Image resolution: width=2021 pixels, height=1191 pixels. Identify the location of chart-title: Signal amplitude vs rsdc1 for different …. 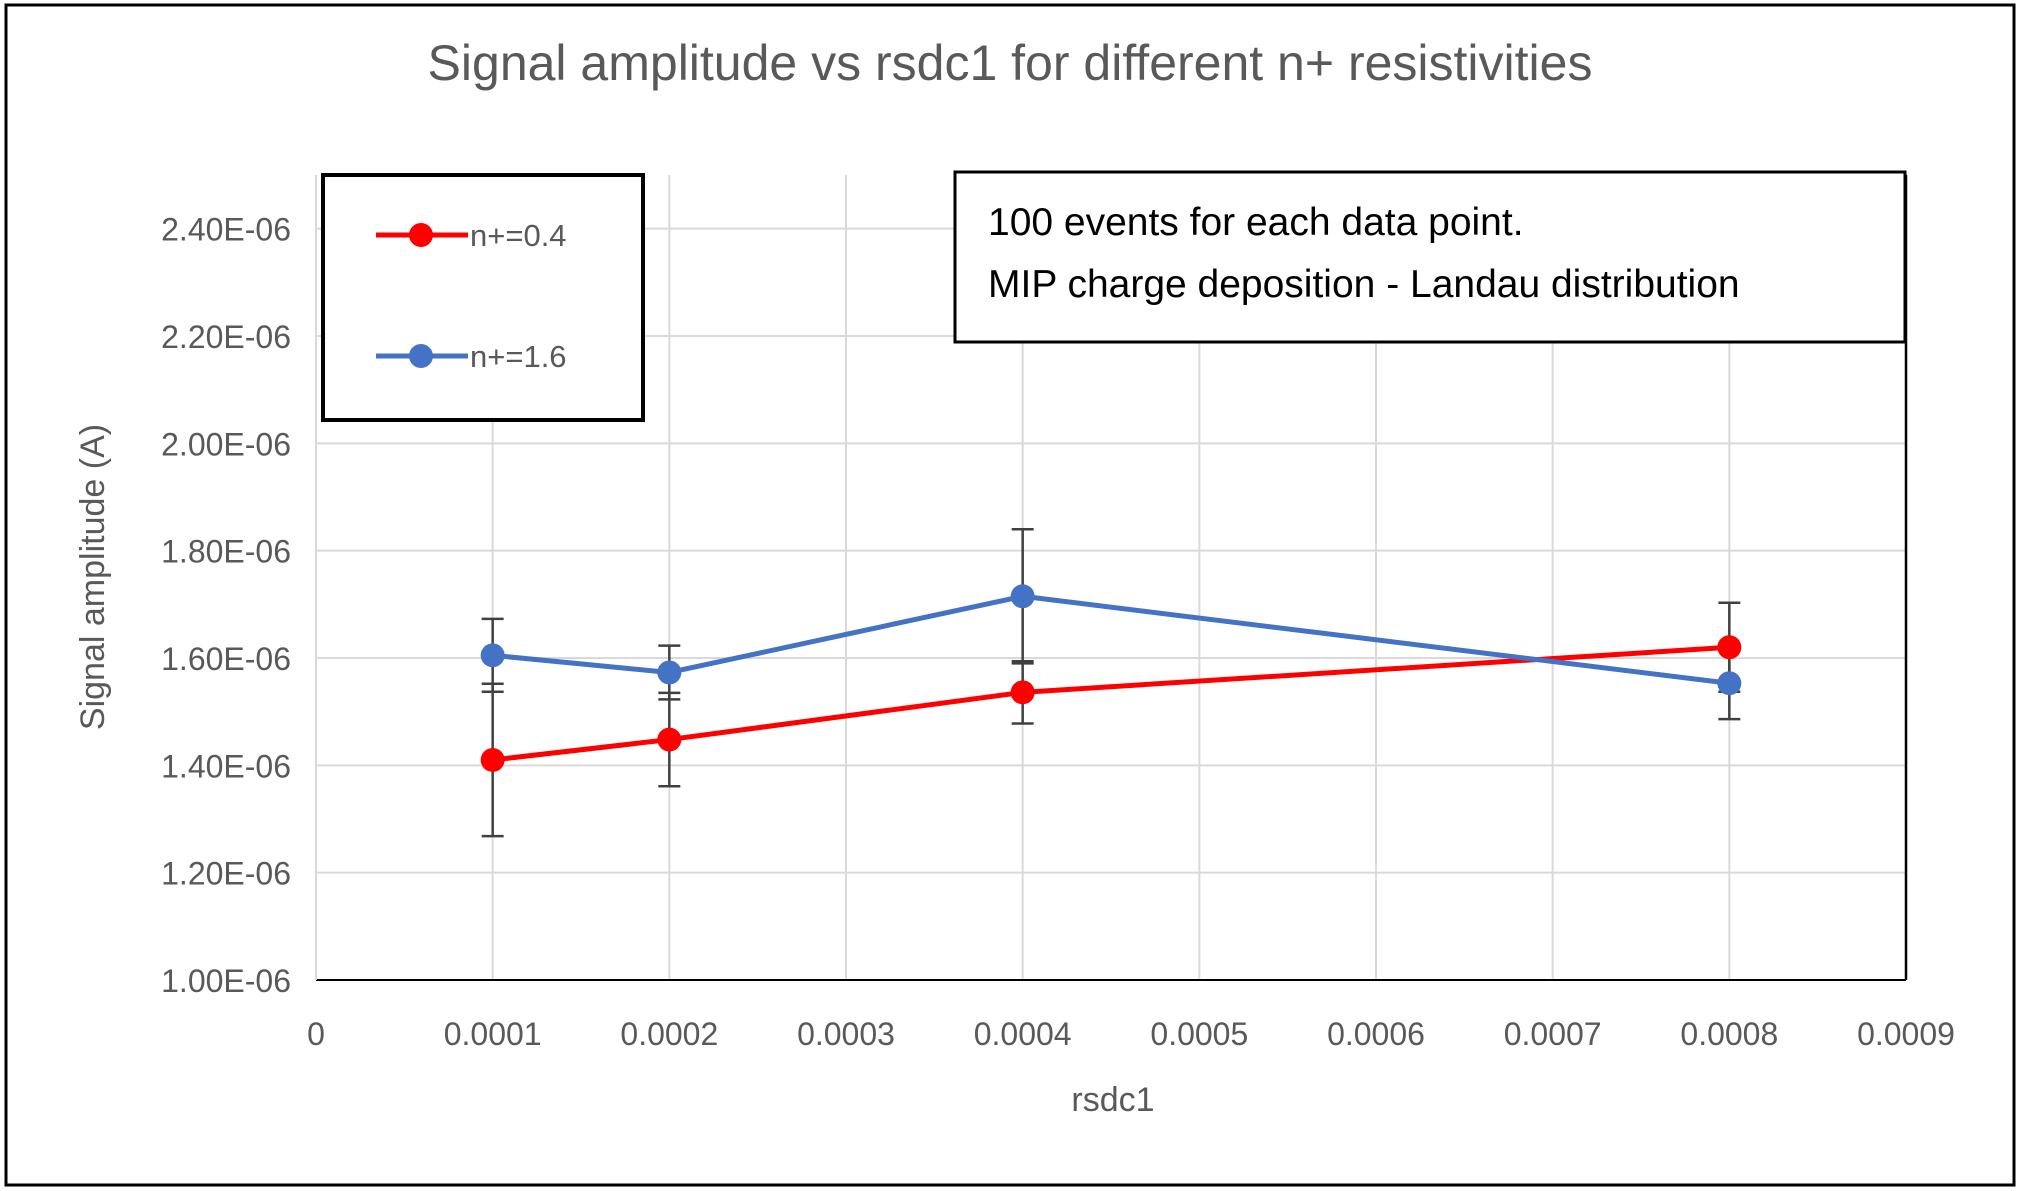
(1010, 63).